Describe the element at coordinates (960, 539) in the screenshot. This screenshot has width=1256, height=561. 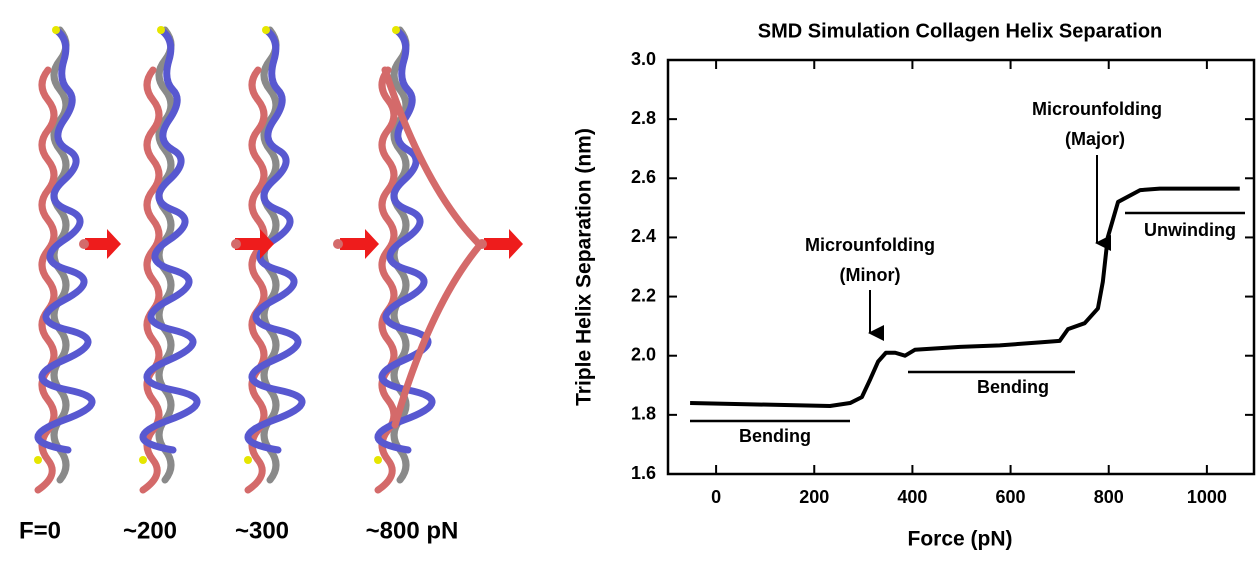
I see `x-axis-label: Force (pN)` at that location.